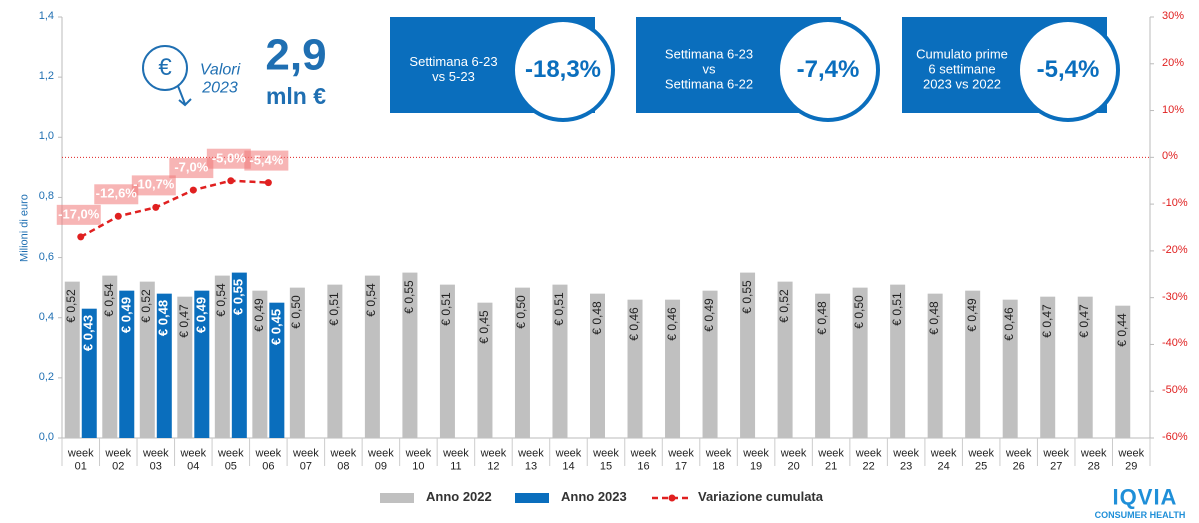 The width and height of the screenshot is (1199, 523). I want to click on x-tick-label: week 09, so click(381, 459).